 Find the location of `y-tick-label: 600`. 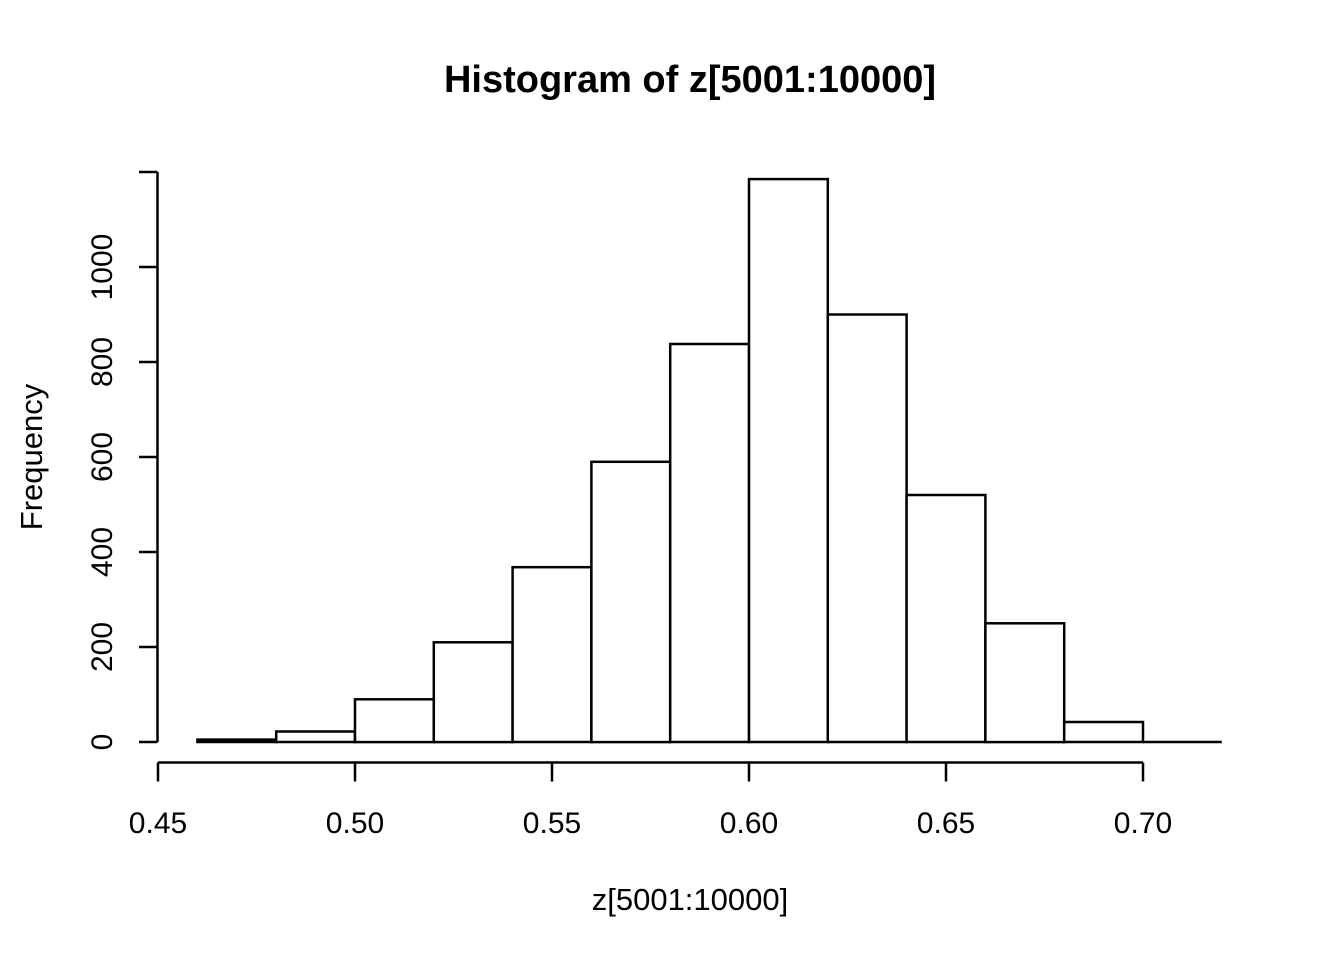

y-tick-label: 600 is located at coordinates (102, 457).